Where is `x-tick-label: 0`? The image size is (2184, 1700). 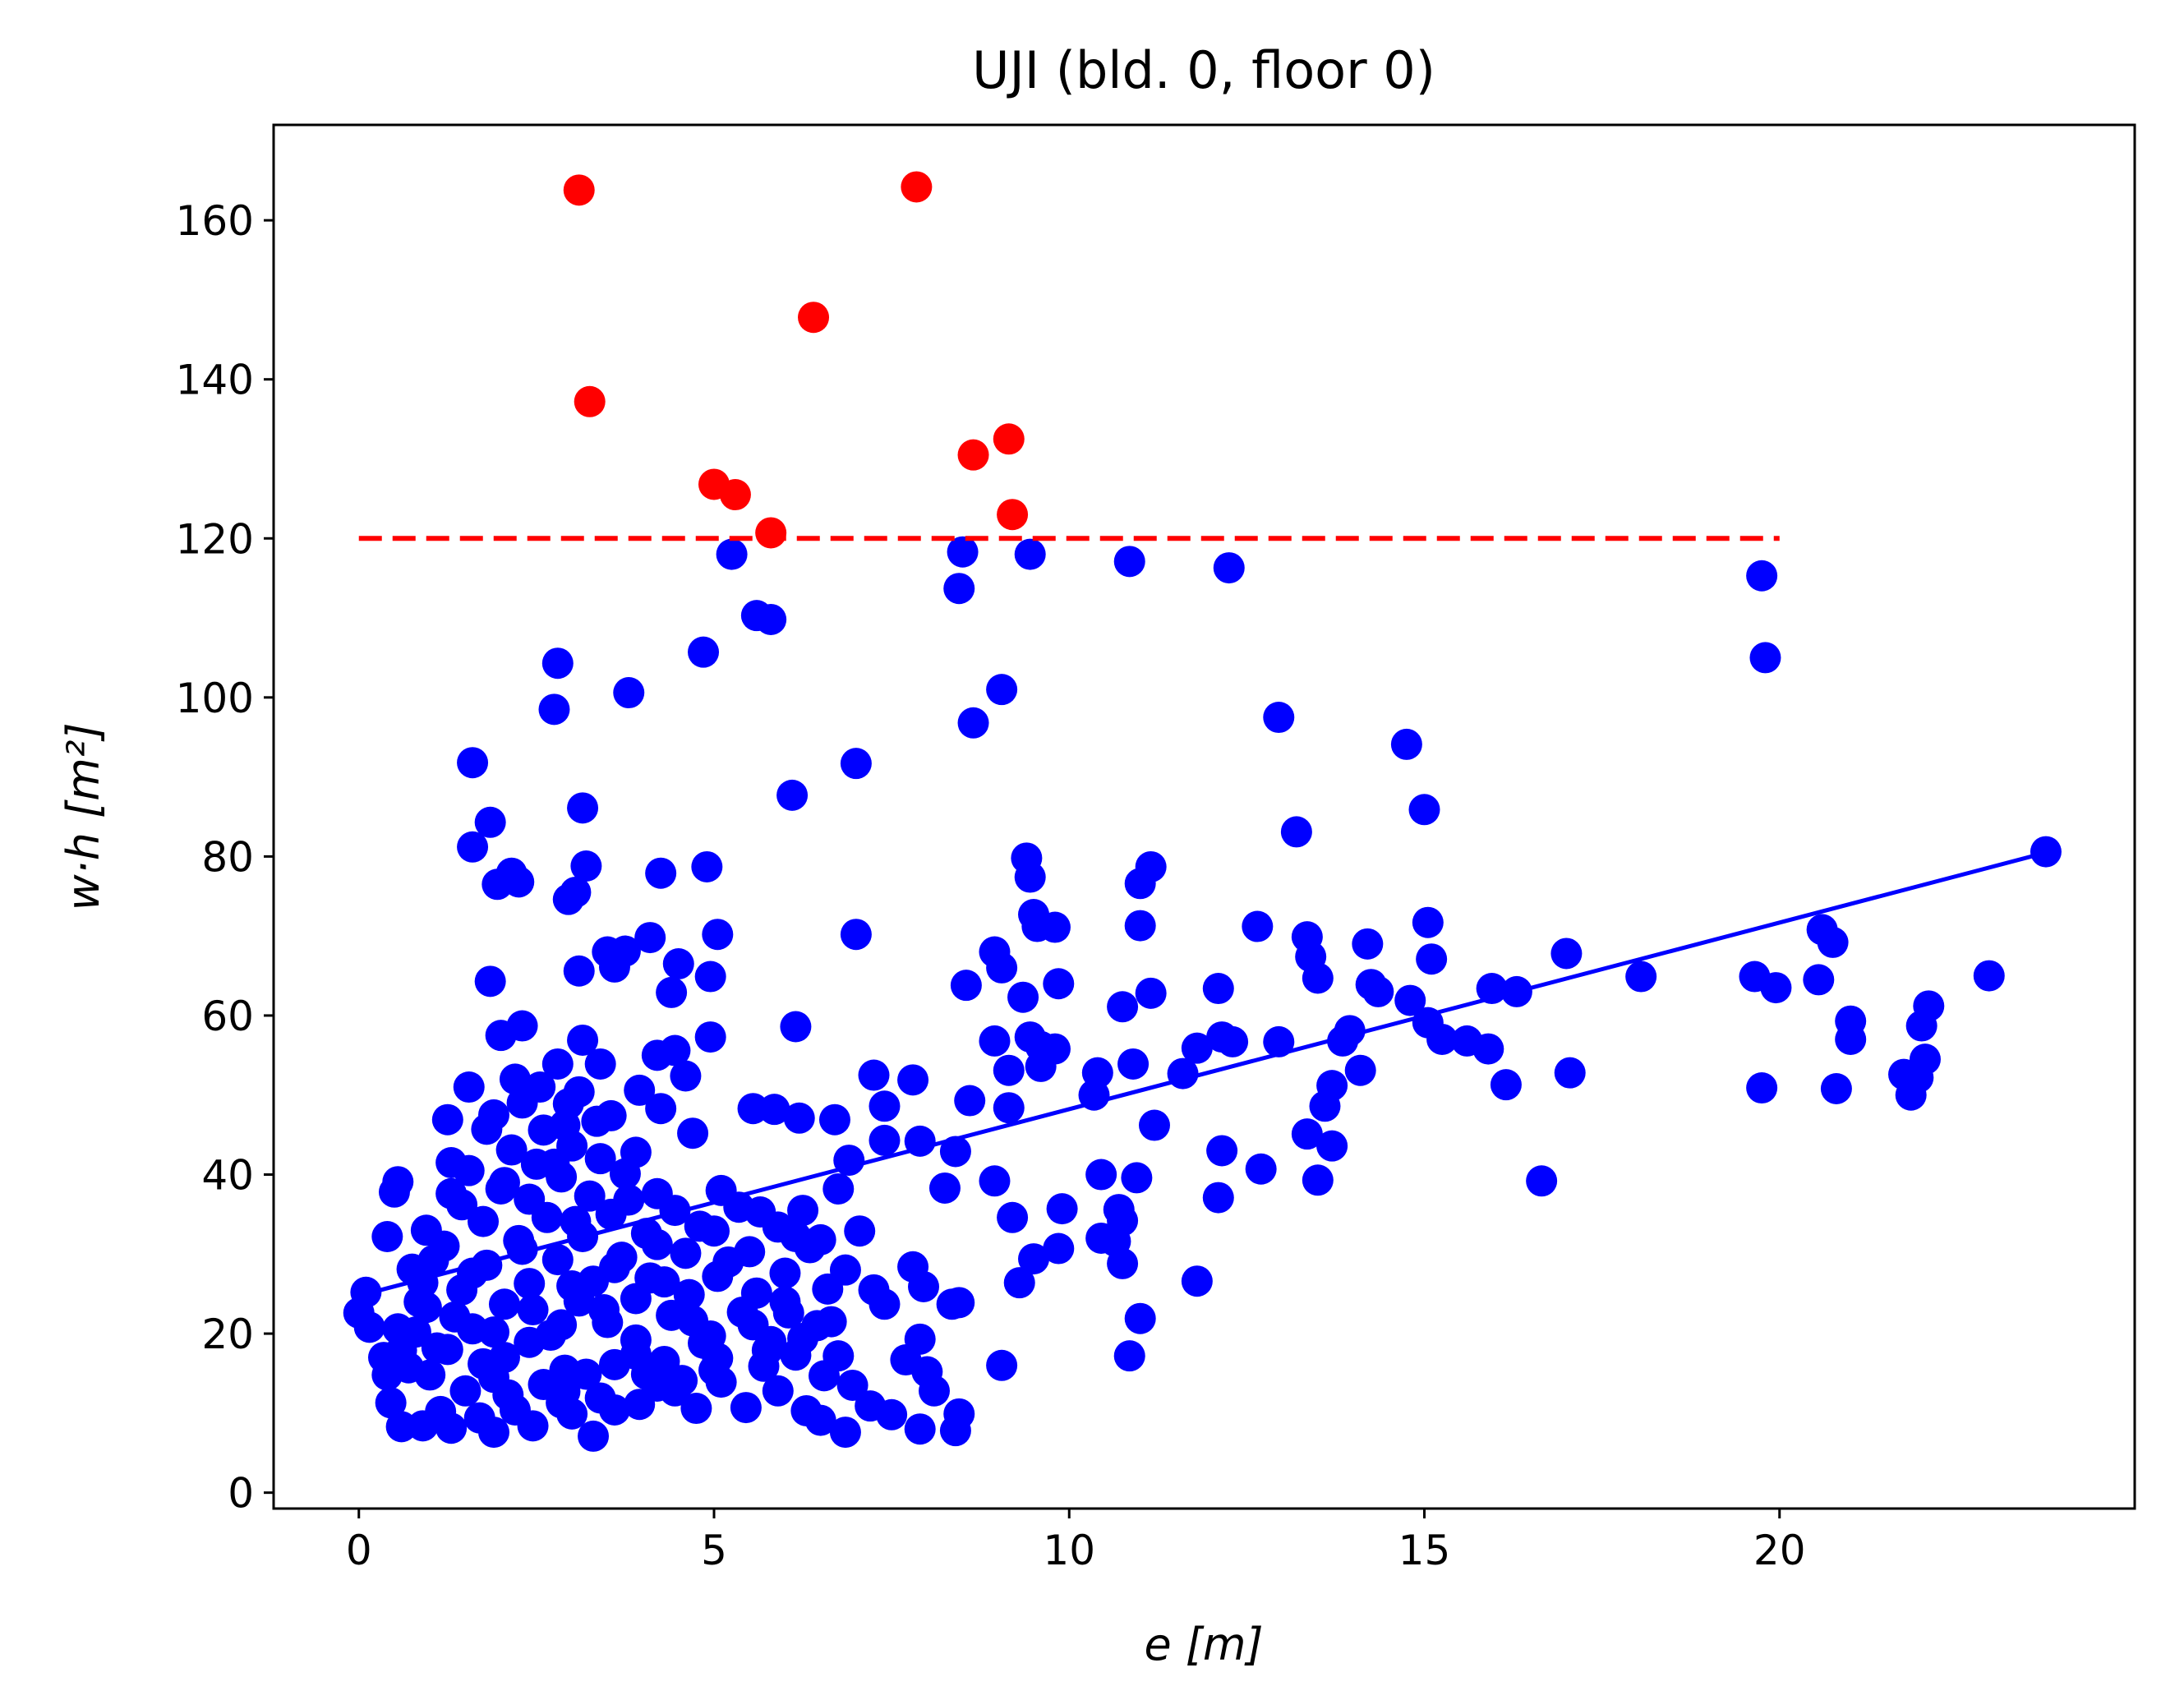
x-tick-label: 0 is located at coordinates (359, 1551).